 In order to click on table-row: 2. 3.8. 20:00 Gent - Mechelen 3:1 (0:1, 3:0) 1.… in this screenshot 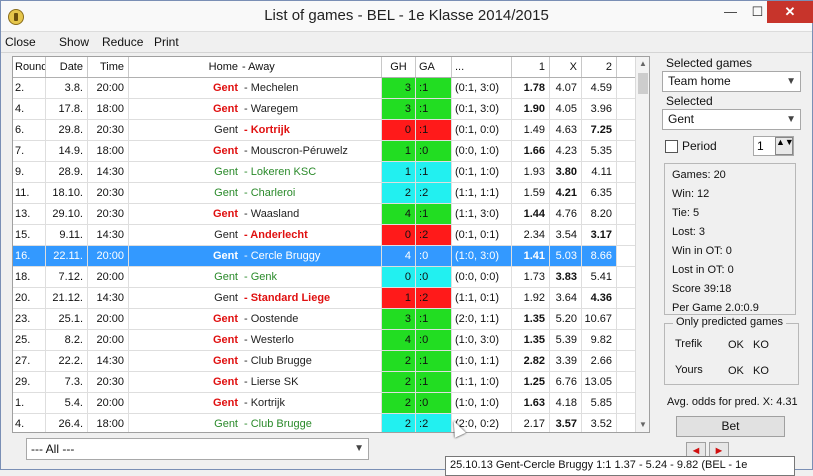, I will do `click(324, 88)`.